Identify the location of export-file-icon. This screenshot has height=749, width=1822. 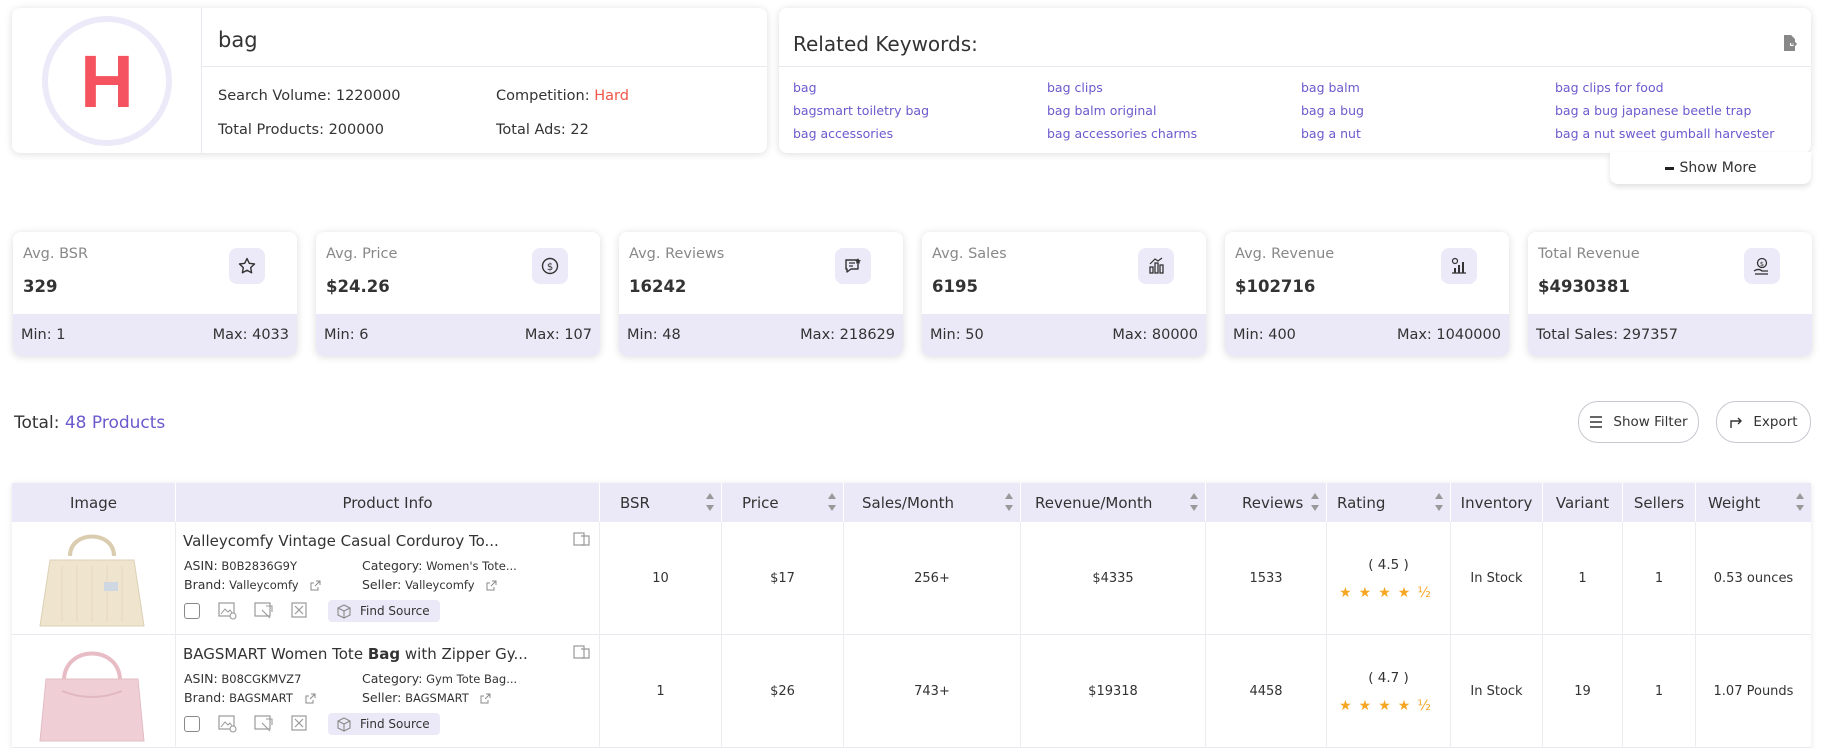
(1790, 43).